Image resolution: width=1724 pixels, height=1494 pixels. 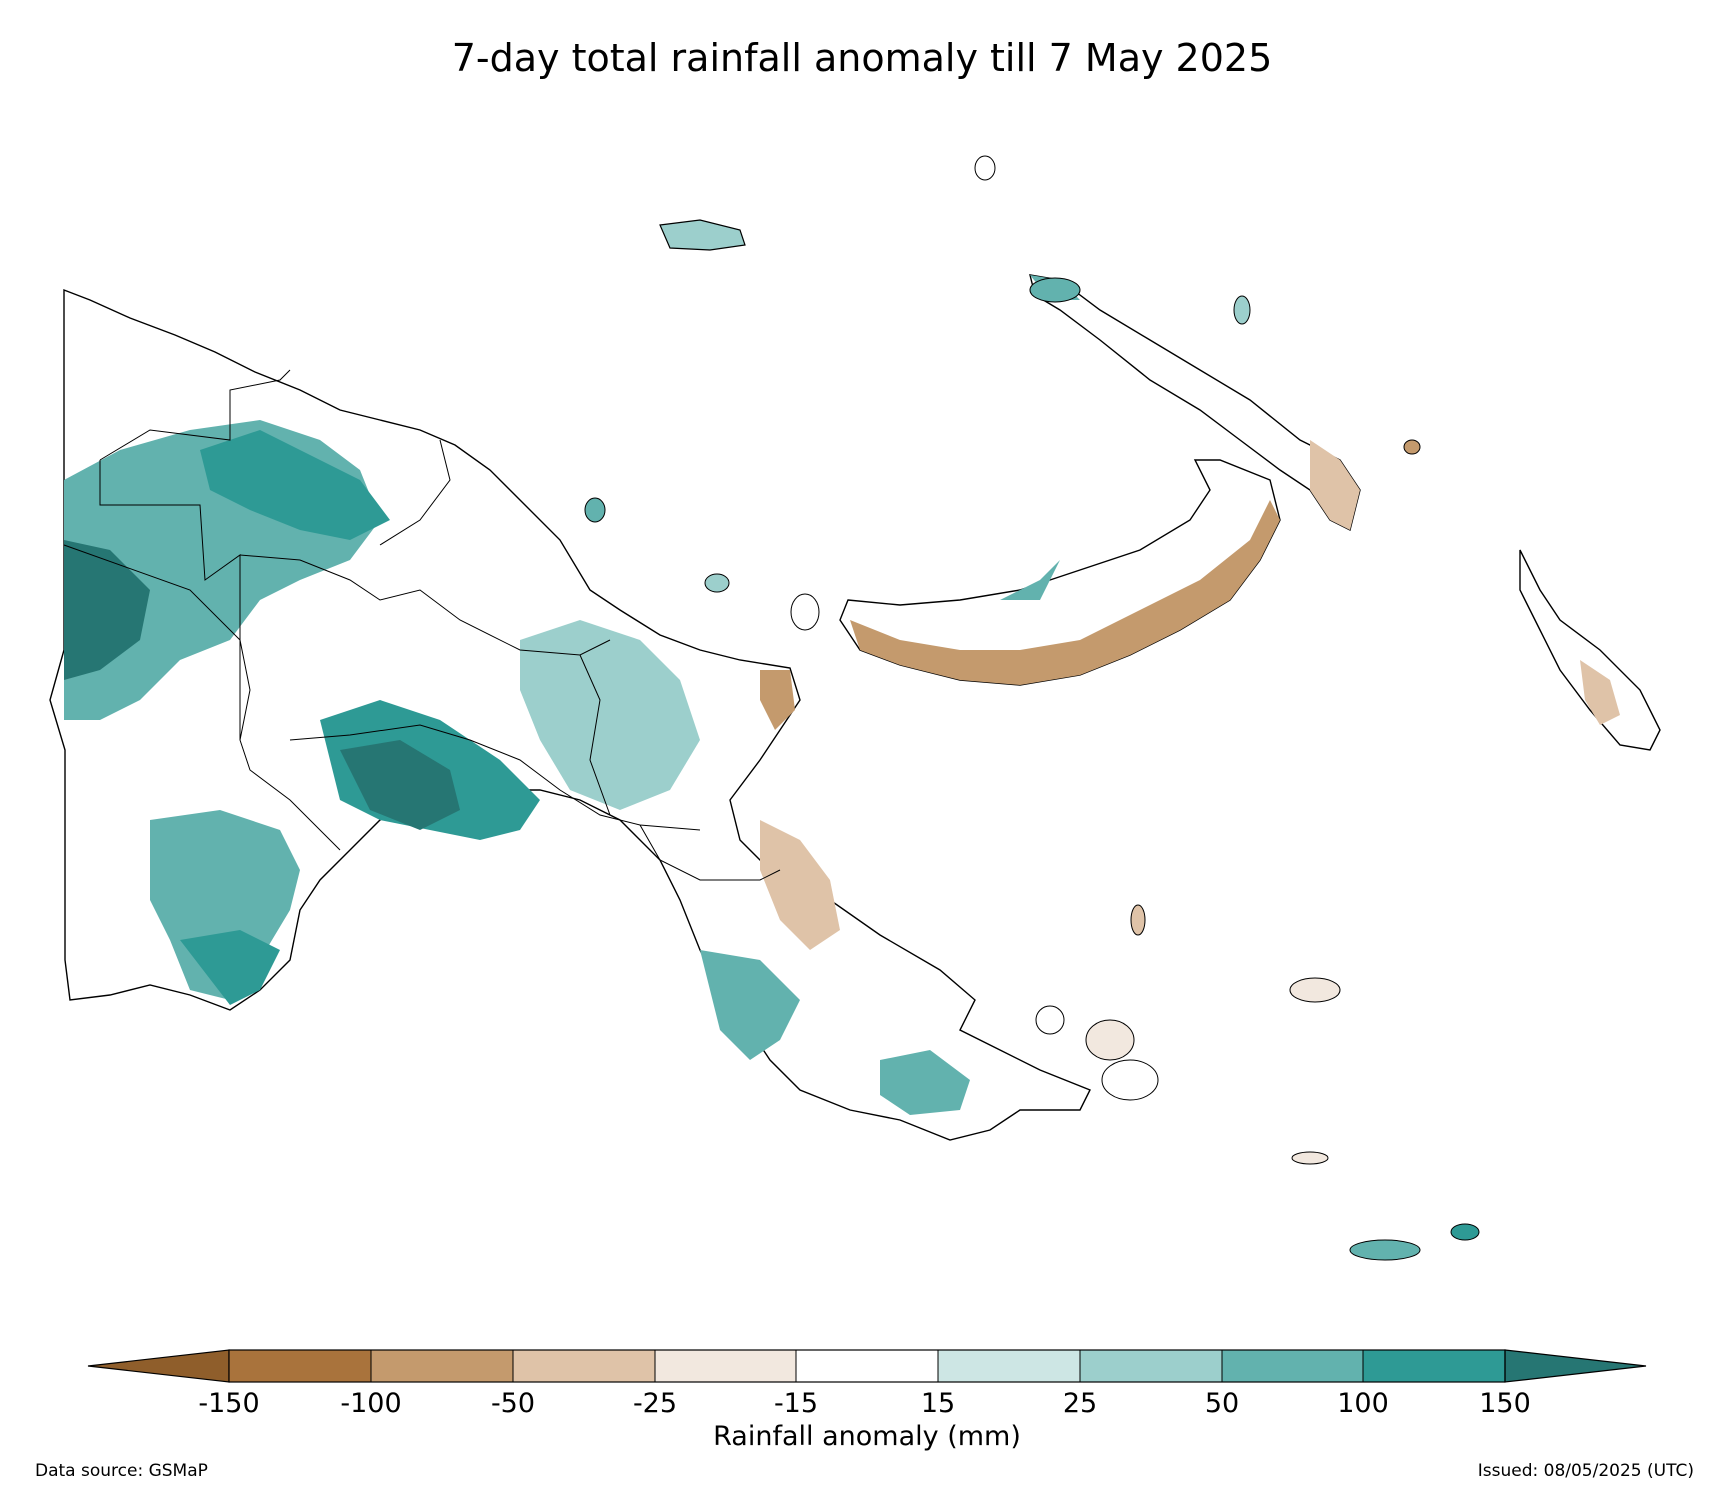 What do you see at coordinates (610, 715) in the screenshot?
I see `anomaly-central` at bounding box center [610, 715].